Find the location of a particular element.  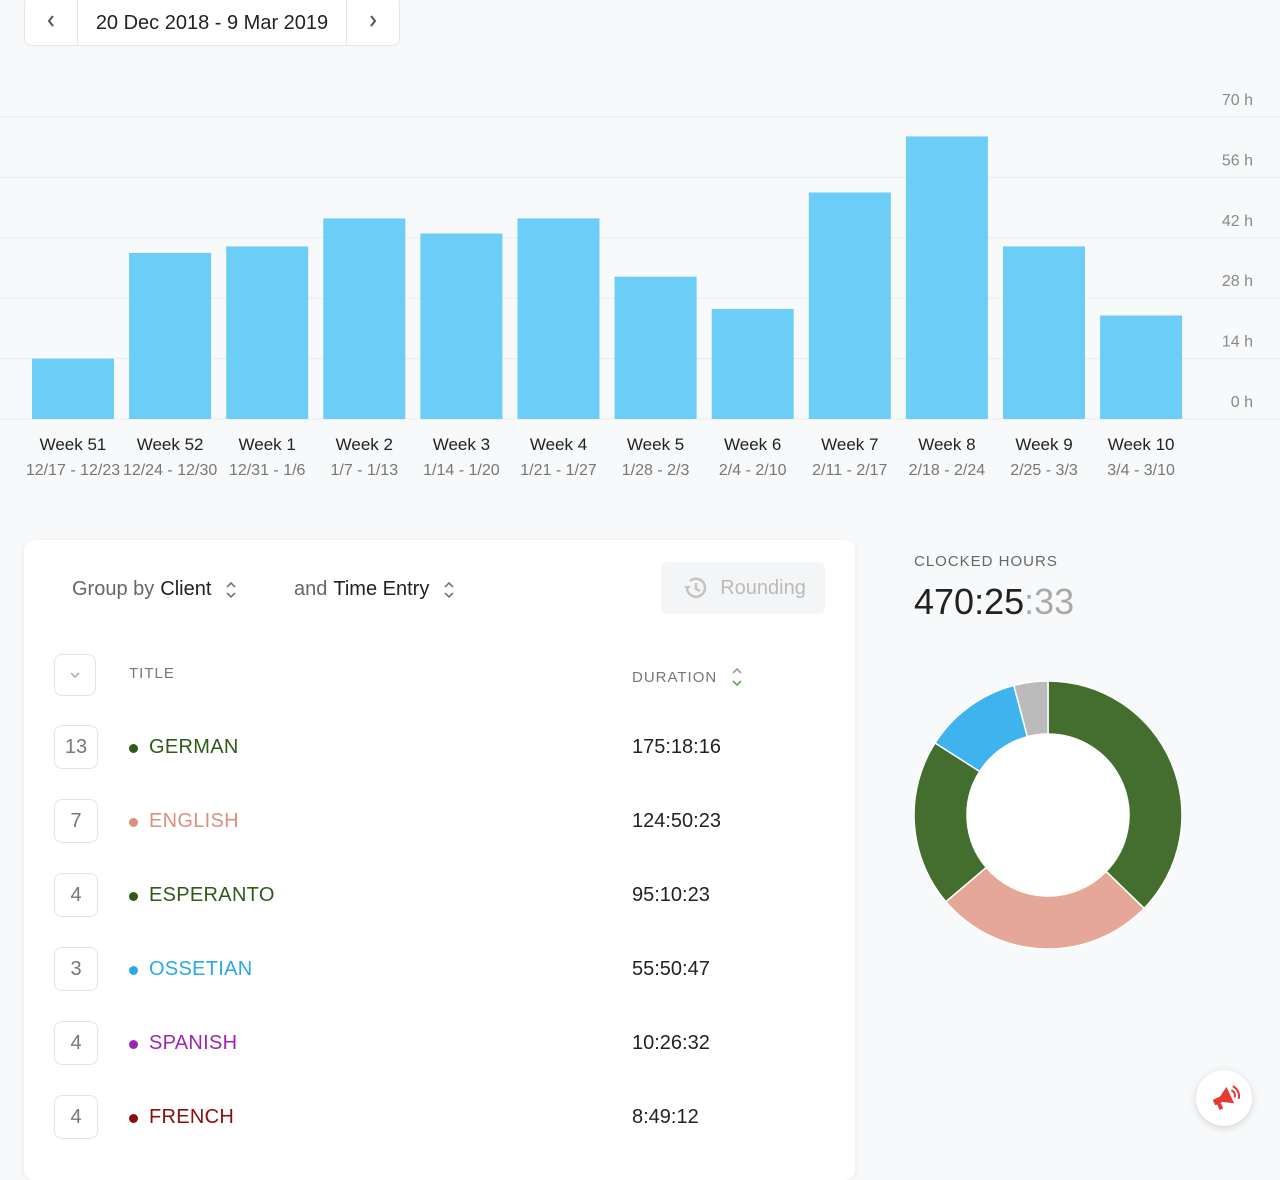

x-category-label: Week 51 is located at coordinates (73, 444).